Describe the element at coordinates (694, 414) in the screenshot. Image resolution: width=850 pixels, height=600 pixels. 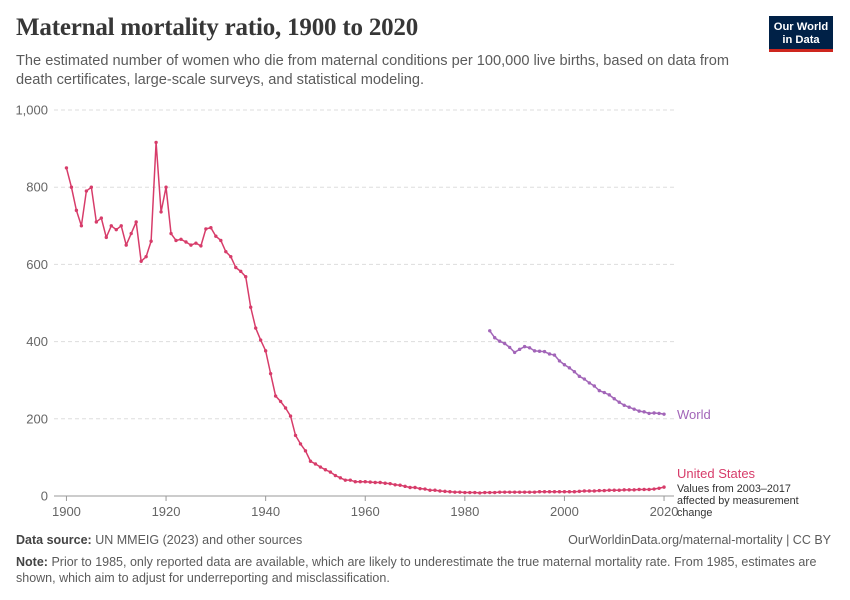
I see `series-label-world: World` at that location.